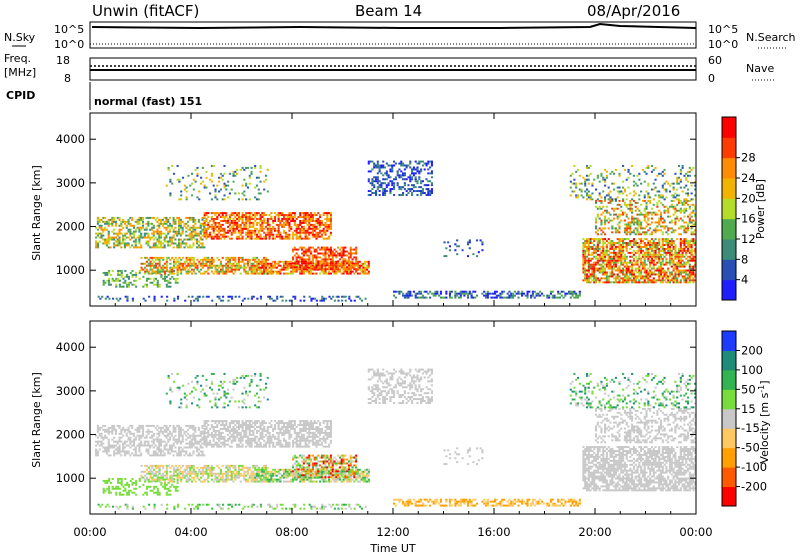 Image resolution: width=800 pixels, height=554 pixels. What do you see at coordinates (63, 60) in the screenshot?
I see `freq-left-tick-top: 18` at bounding box center [63, 60].